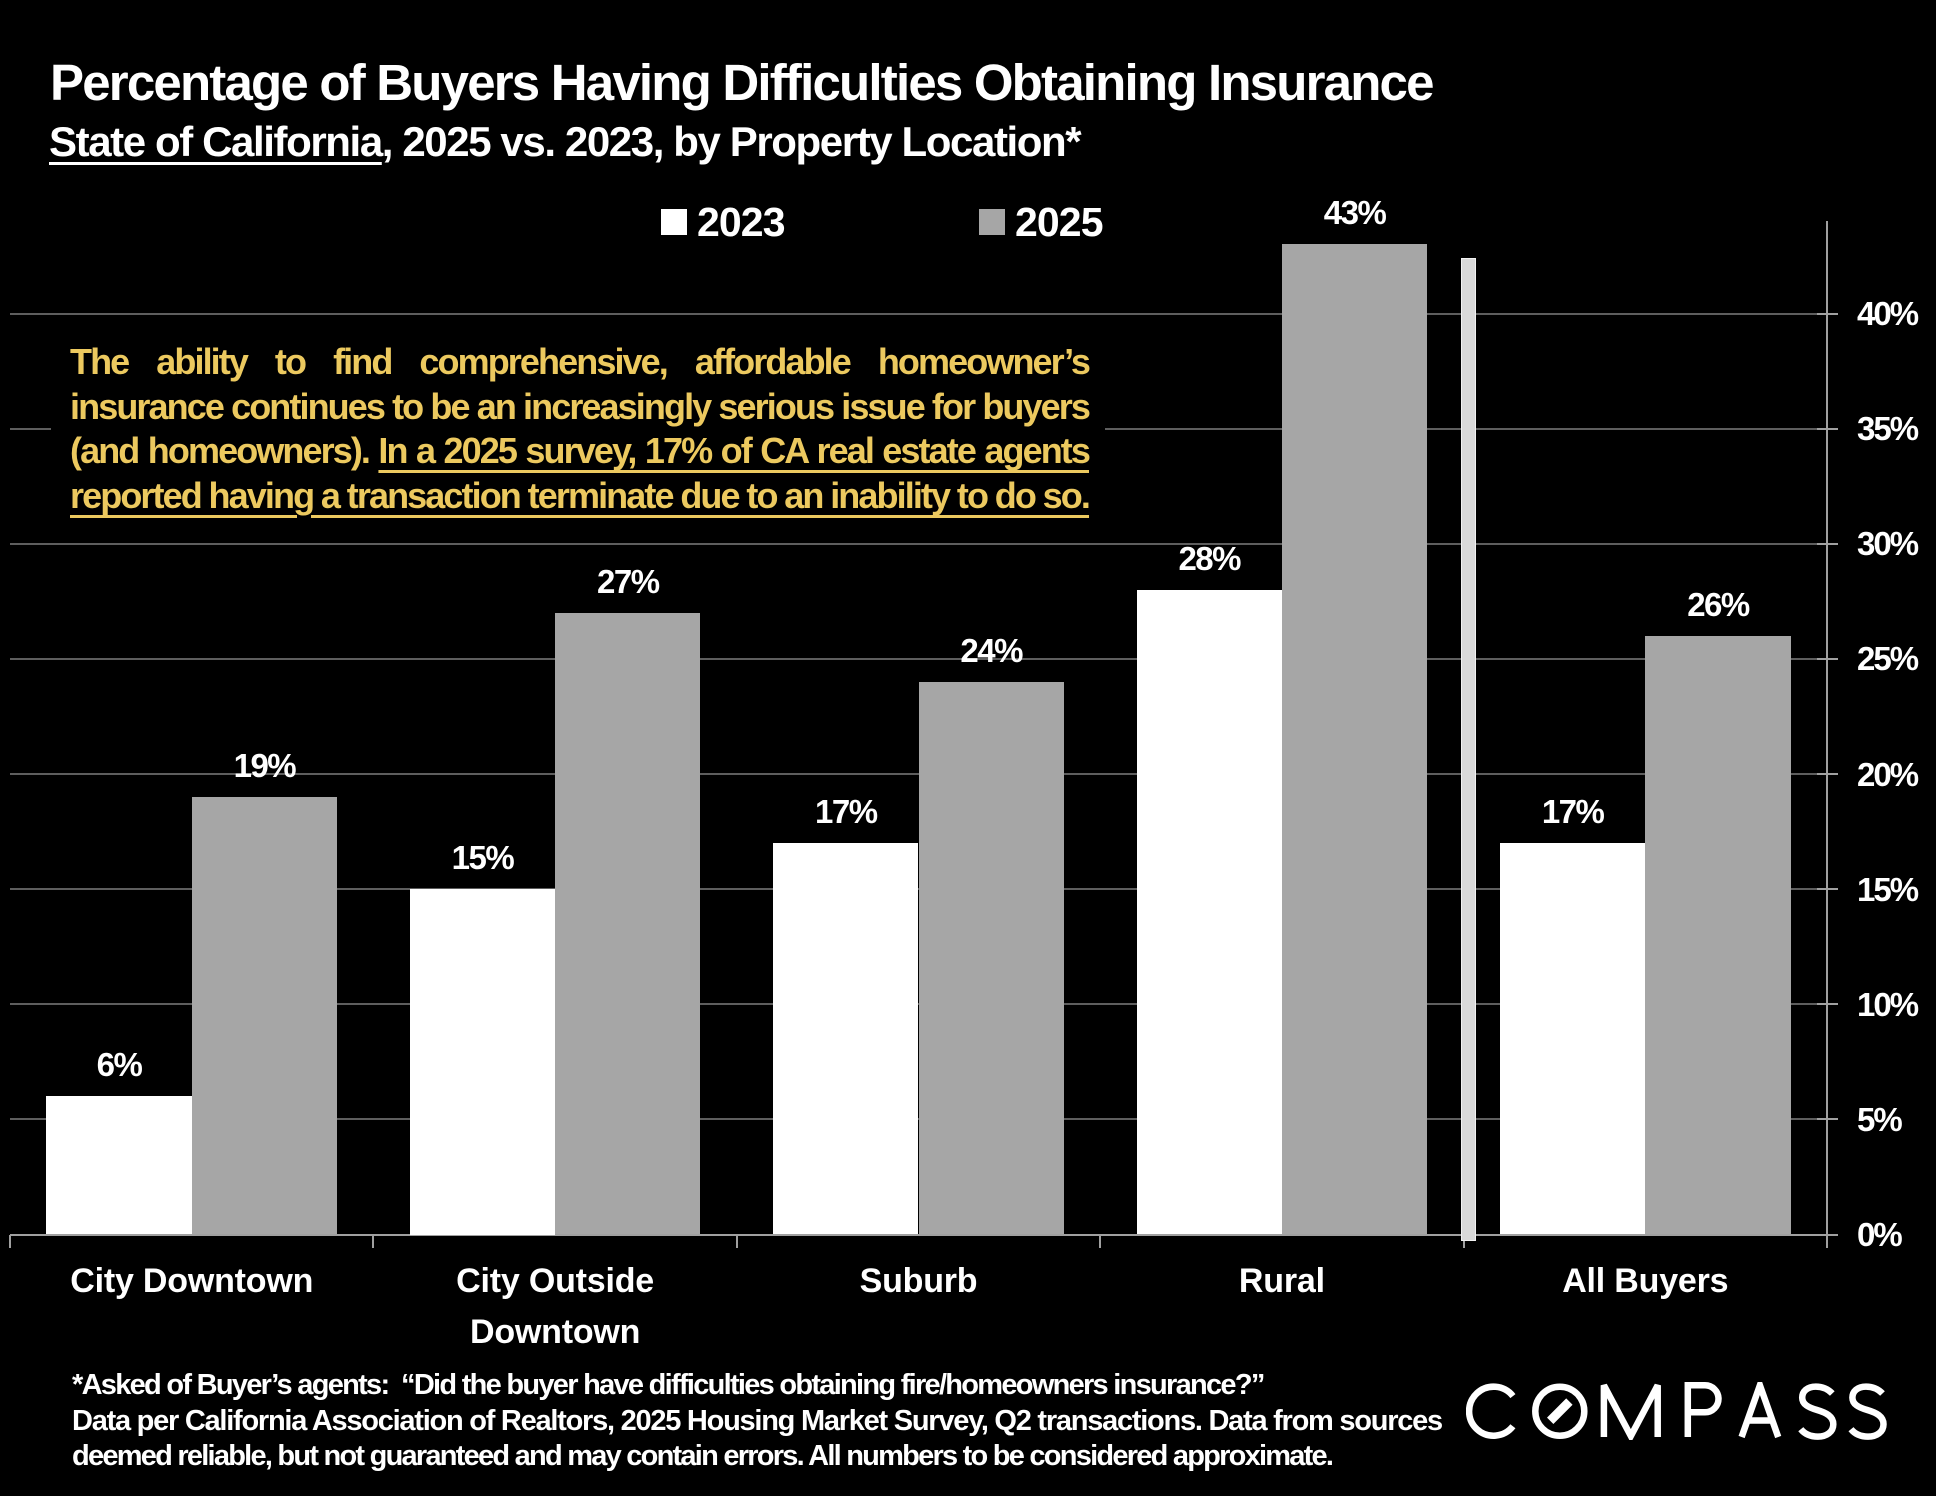 Image resolution: width=1936 pixels, height=1496 pixels. I want to click on bar-label-2025-3: 43%, so click(1355, 213).